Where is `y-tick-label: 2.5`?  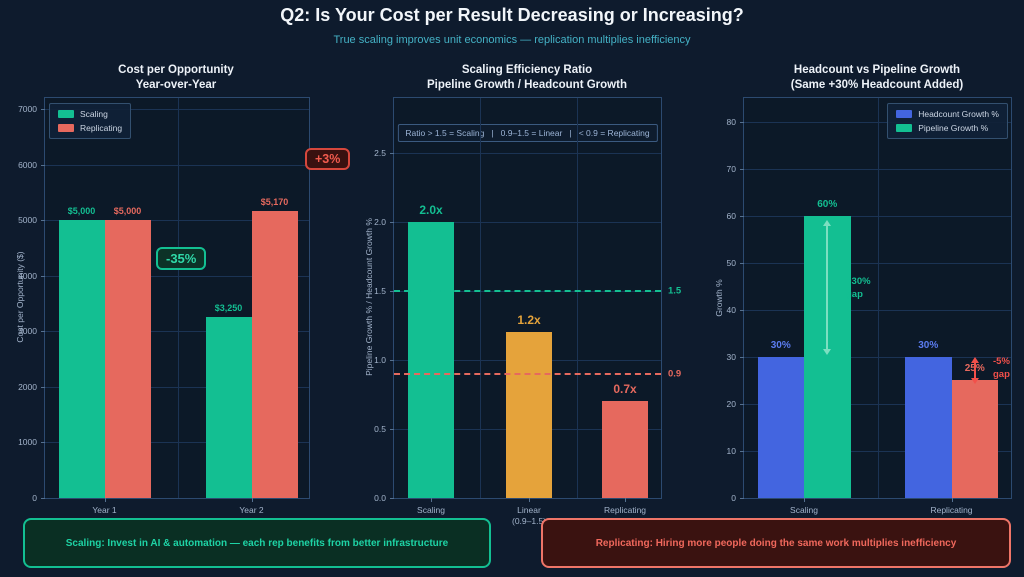
y-tick-label: 2.5 is located at coordinates (380, 153).